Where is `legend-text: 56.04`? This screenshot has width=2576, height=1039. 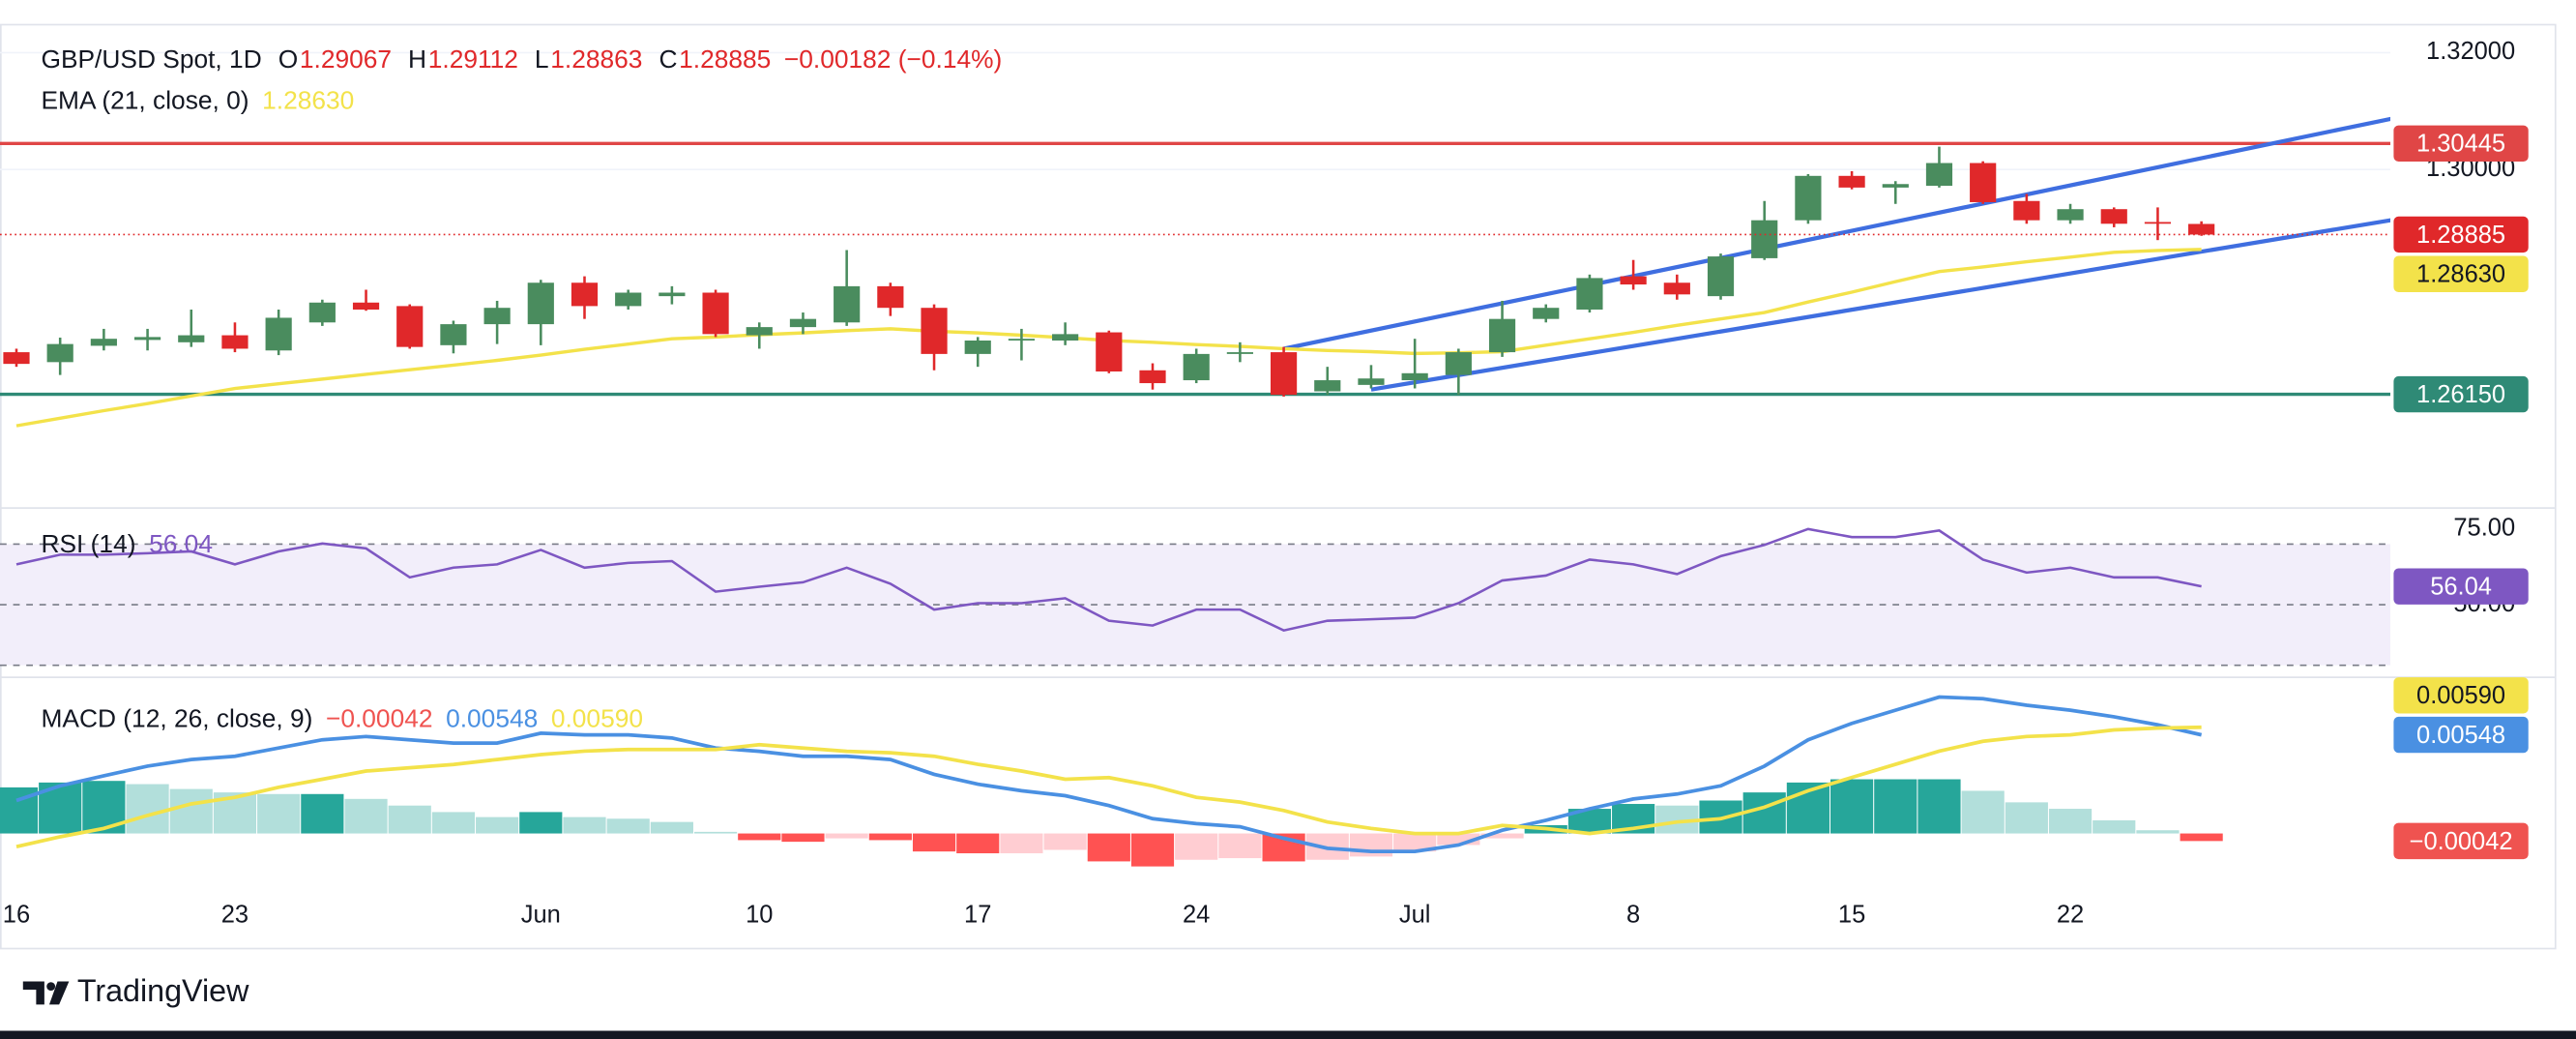 legend-text: 56.04 is located at coordinates (181, 543).